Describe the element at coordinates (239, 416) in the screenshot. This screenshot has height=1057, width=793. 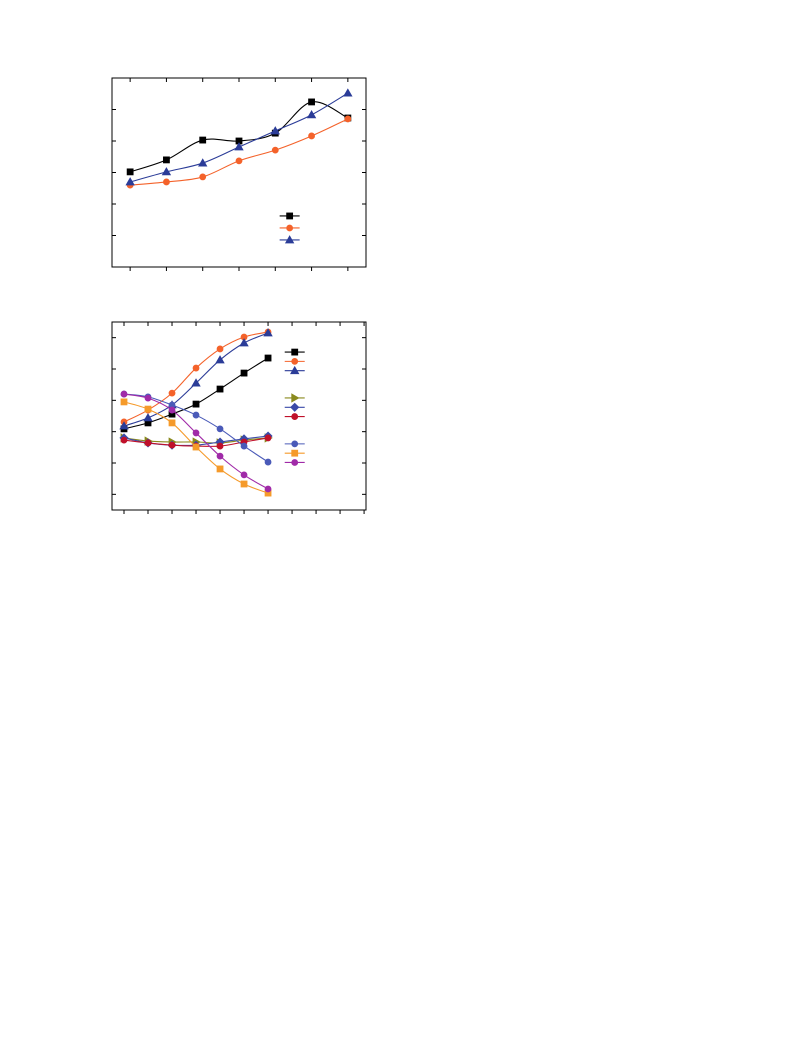
I see `plot-frame` at that location.